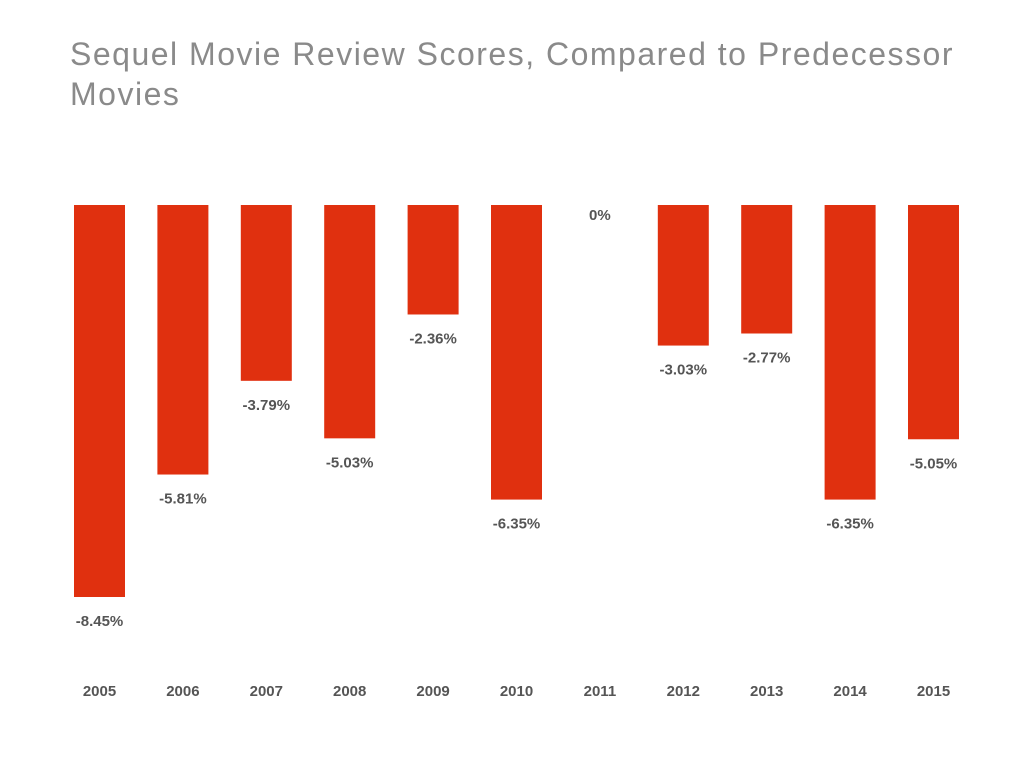 This screenshot has width=1024, height=768. I want to click on bar-2010, so click(516, 352).